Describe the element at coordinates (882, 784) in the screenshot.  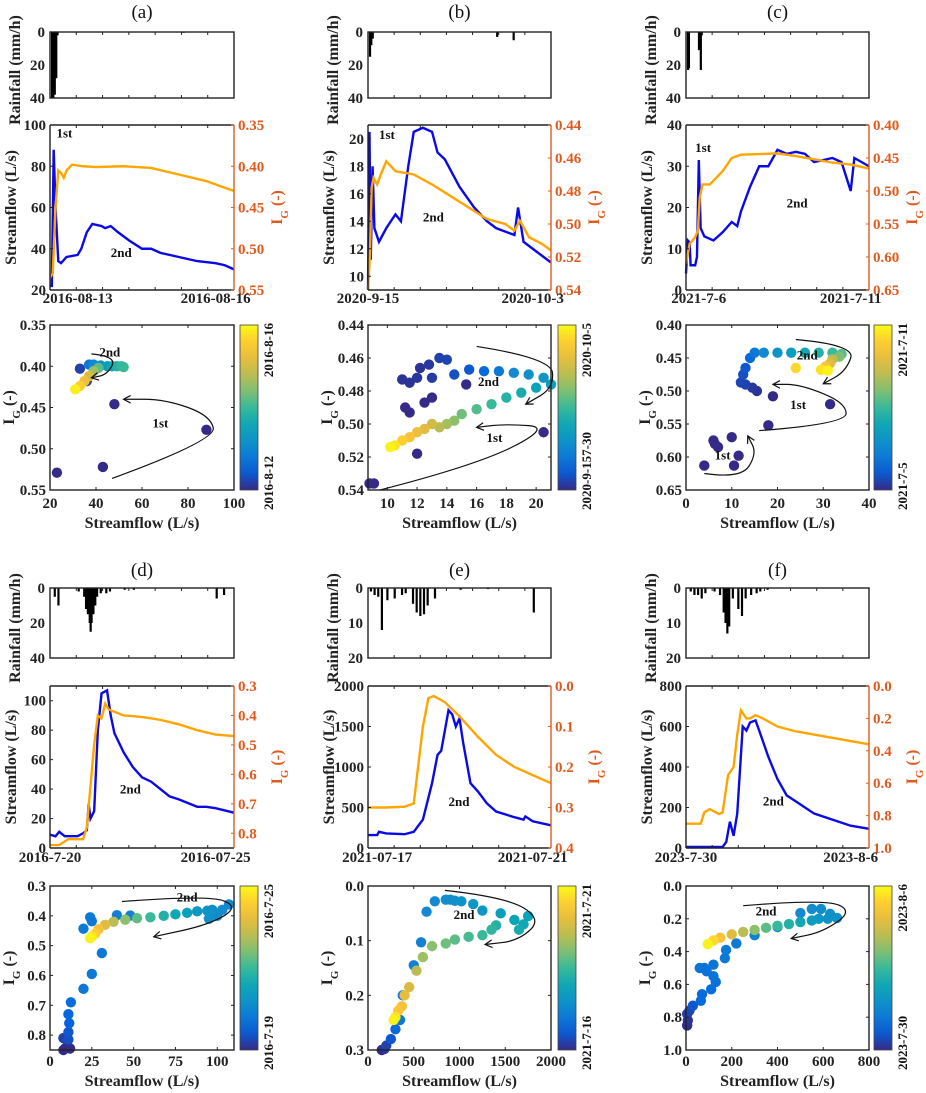
I see `ts-y2tick-label: 0.6` at that location.